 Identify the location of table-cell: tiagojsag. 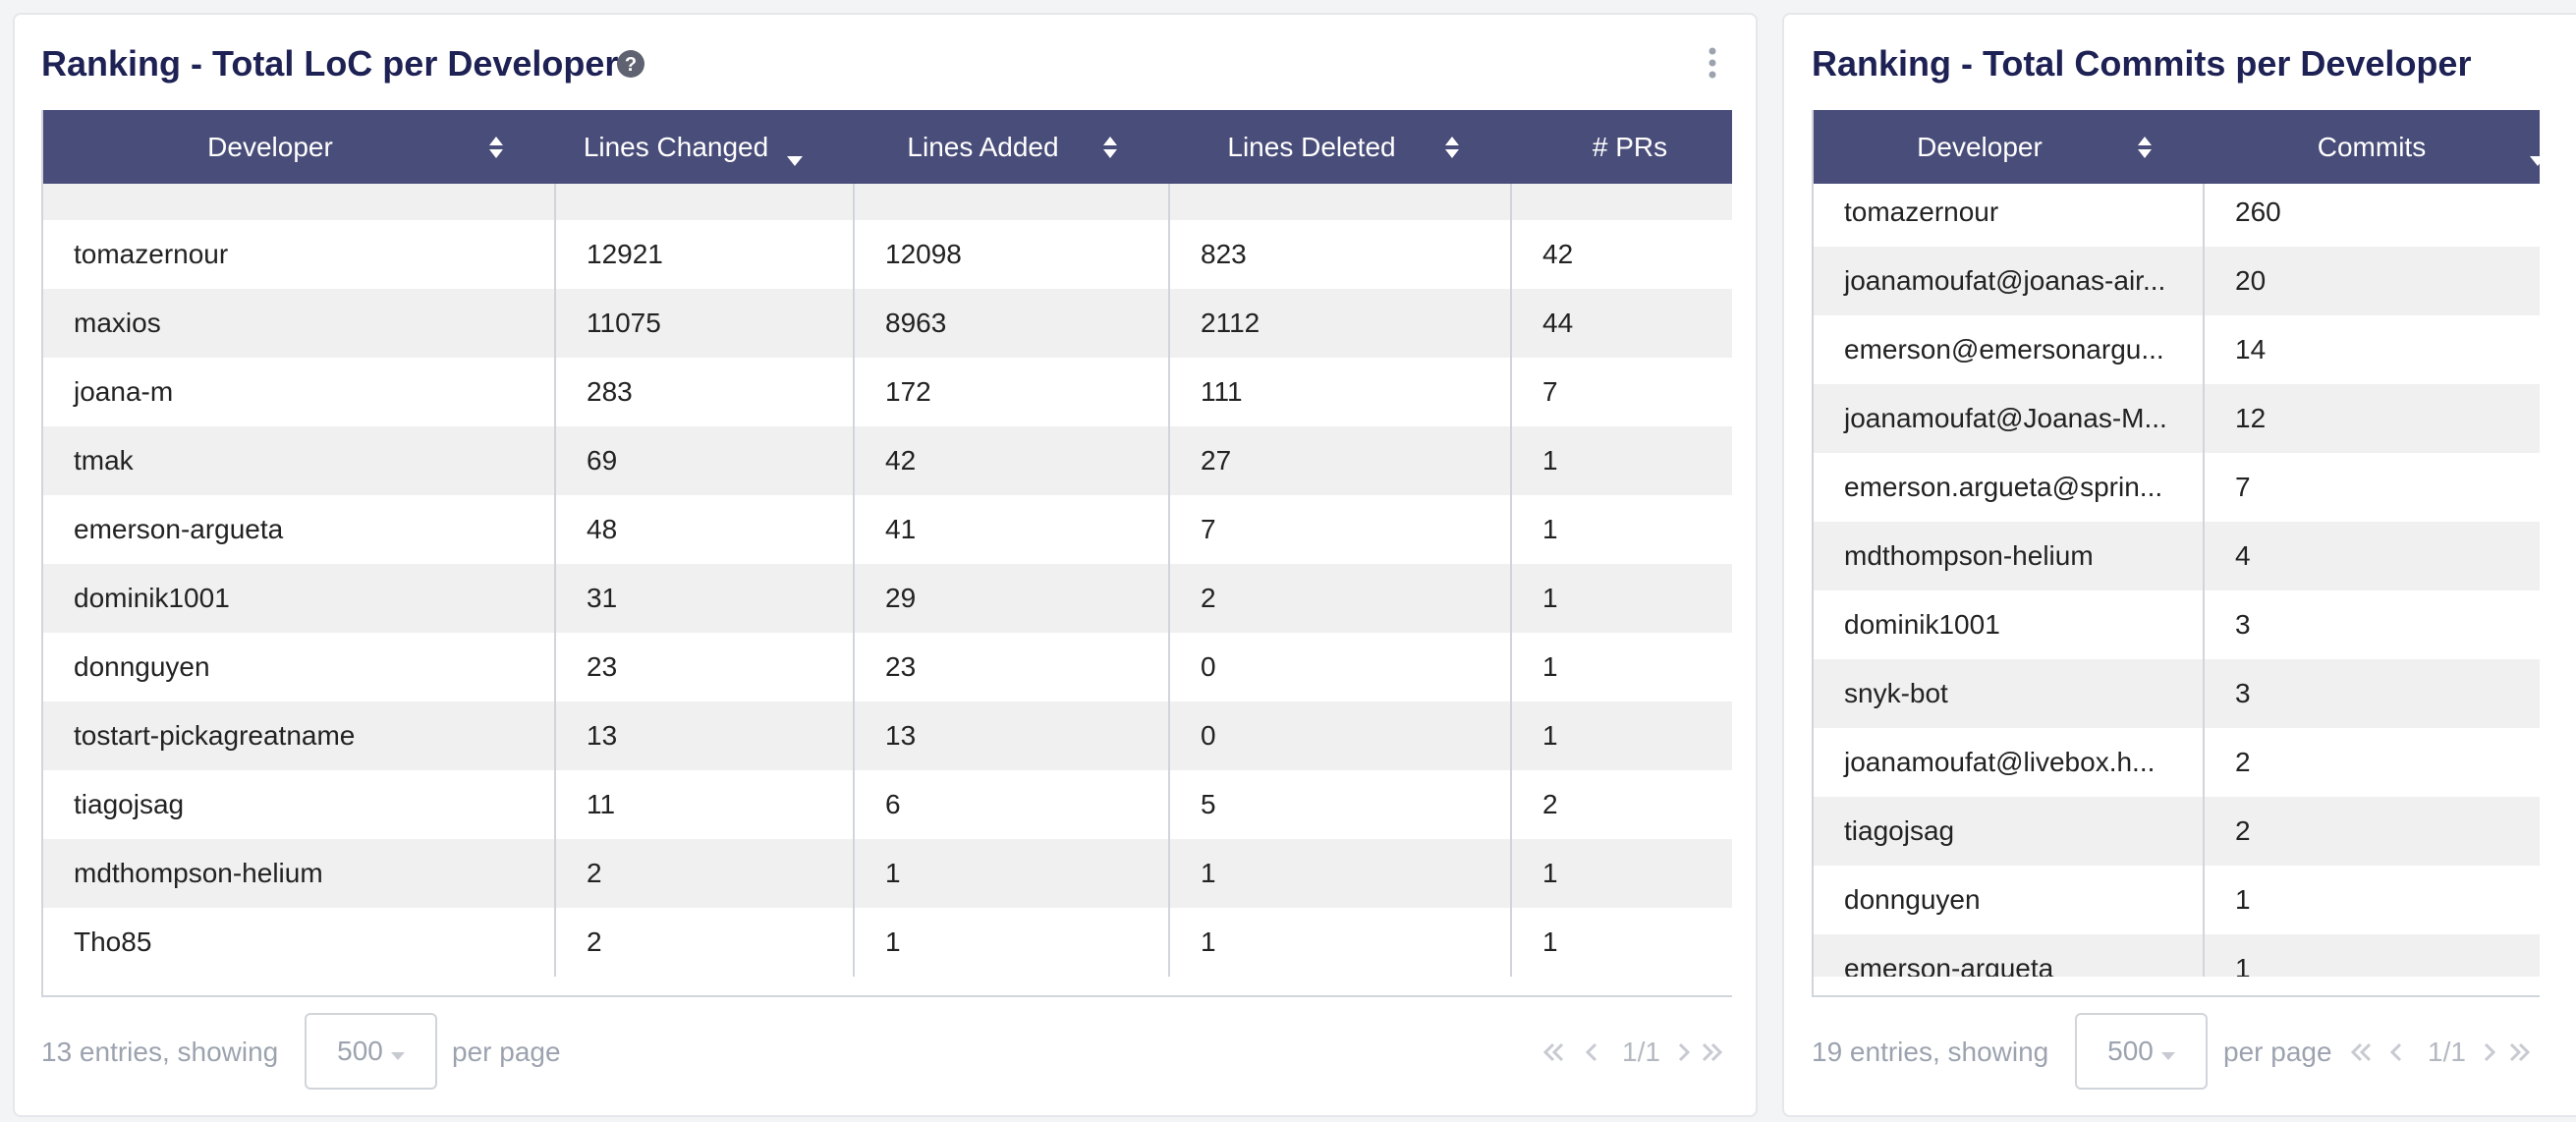
(299, 804).